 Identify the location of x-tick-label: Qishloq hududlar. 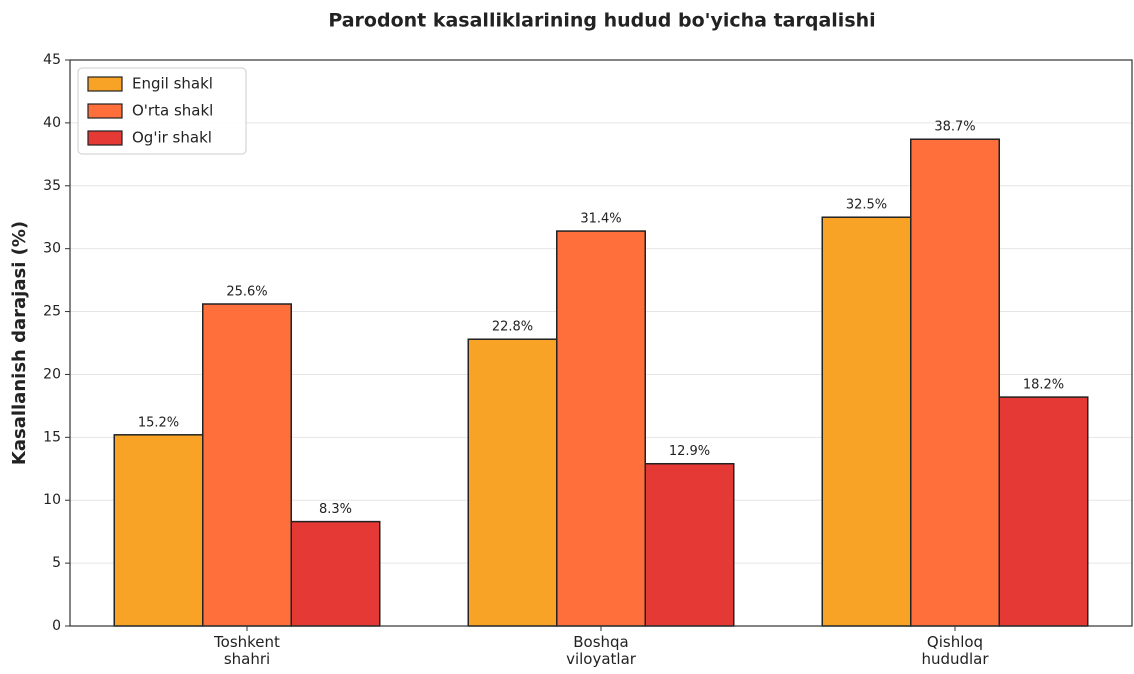
(955, 650).